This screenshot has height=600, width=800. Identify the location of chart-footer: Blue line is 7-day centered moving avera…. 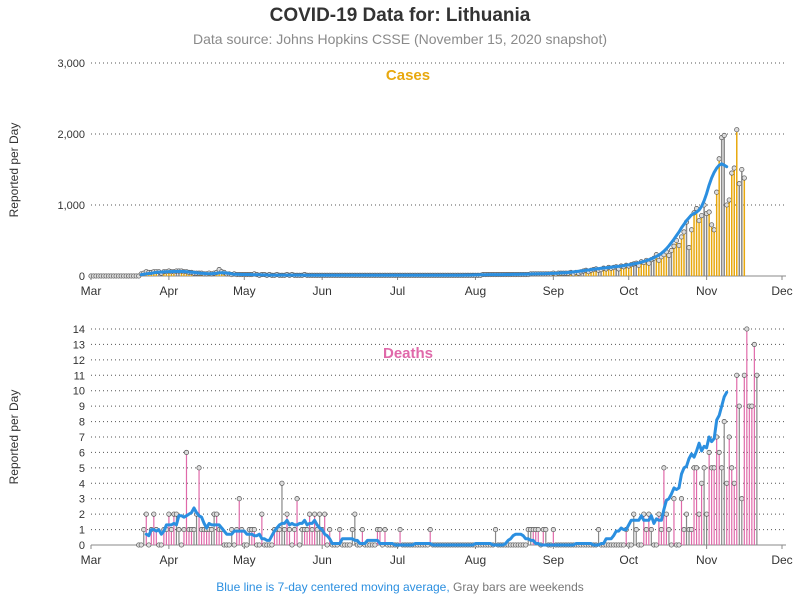
(400, 587).